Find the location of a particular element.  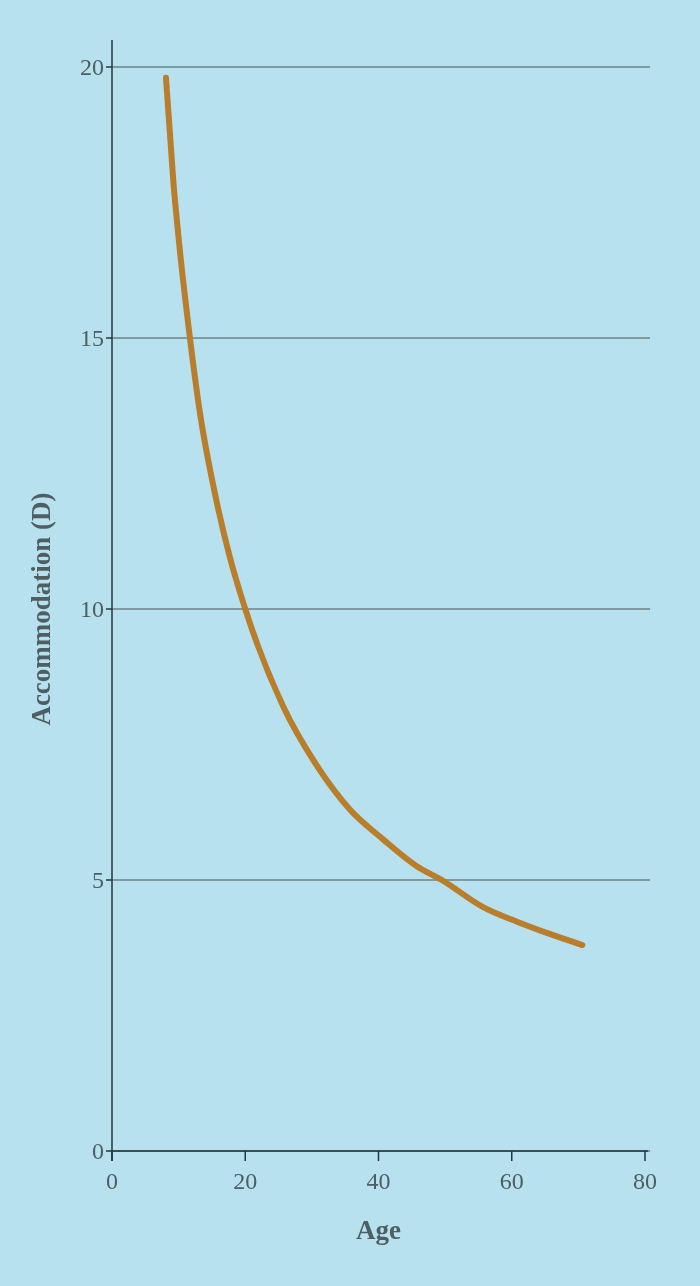

x-tick-label: 80 is located at coordinates (645, 1181).